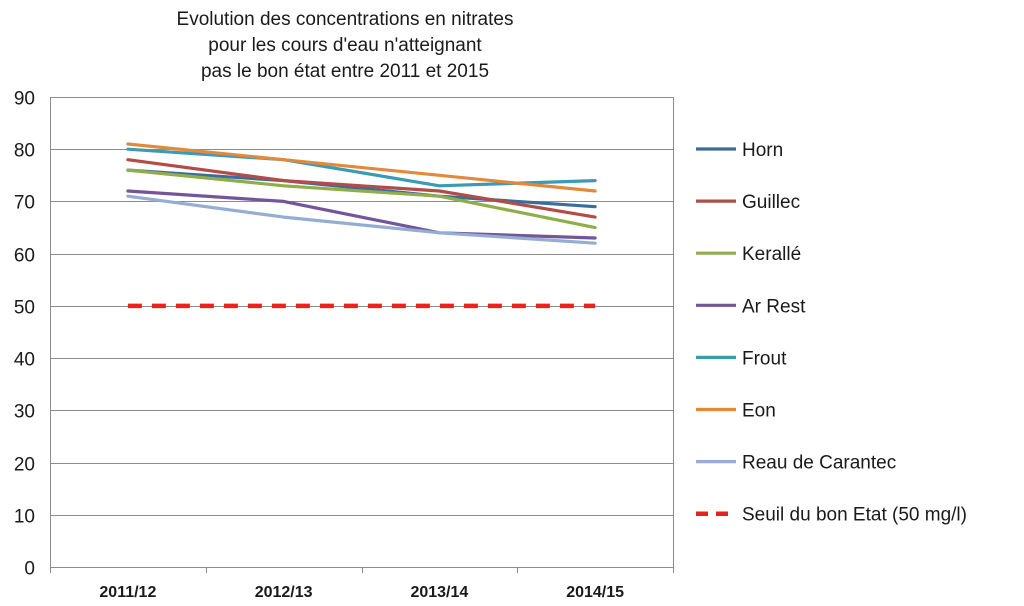  What do you see at coordinates (854, 515) in the screenshot?
I see `legend-label: Seuil du bon Etat (50 mg/l)` at bounding box center [854, 515].